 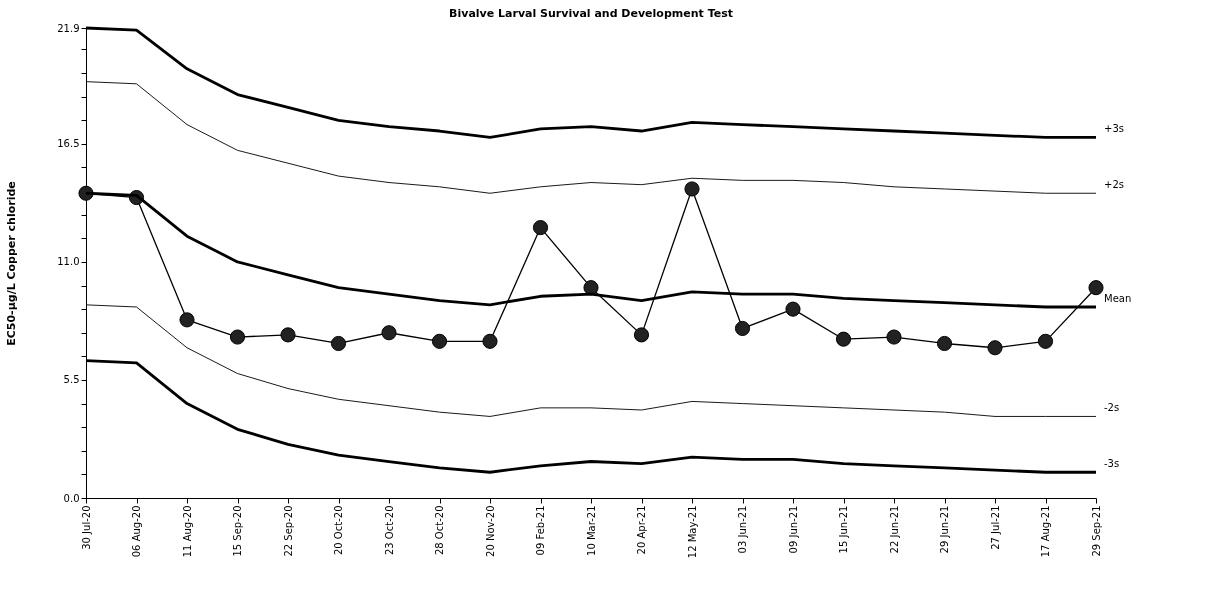 I want to click on x-tick-label: 22 Jun-21, so click(x=894, y=529).